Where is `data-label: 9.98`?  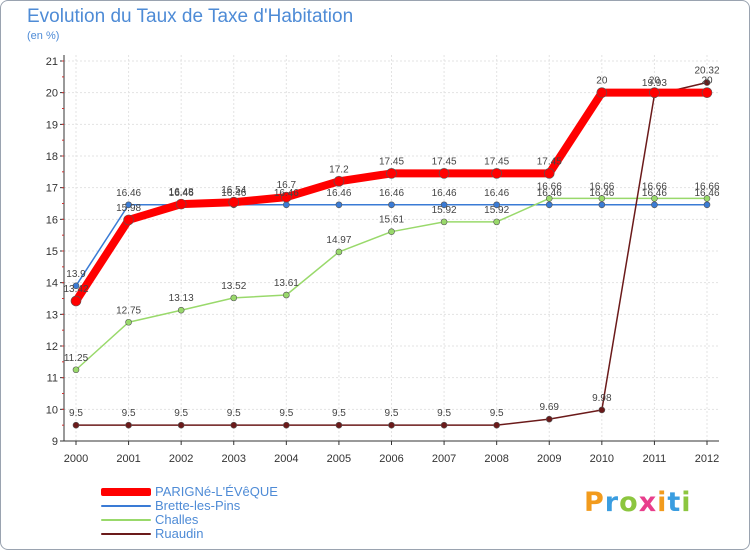
data-label: 9.98 is located at coordinates (602, 398).